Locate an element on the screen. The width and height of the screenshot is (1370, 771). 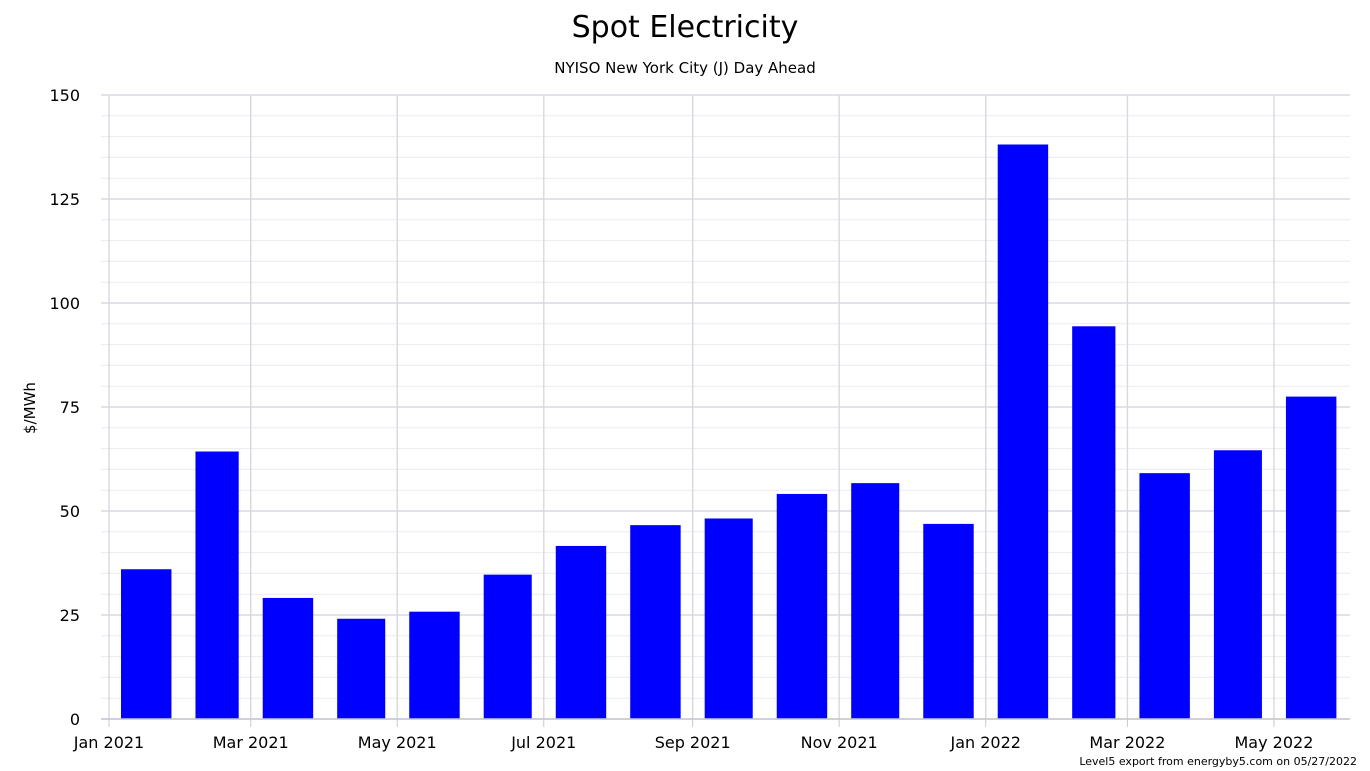
y-axis-label: $/MWh is located at coordinates (30, 408).